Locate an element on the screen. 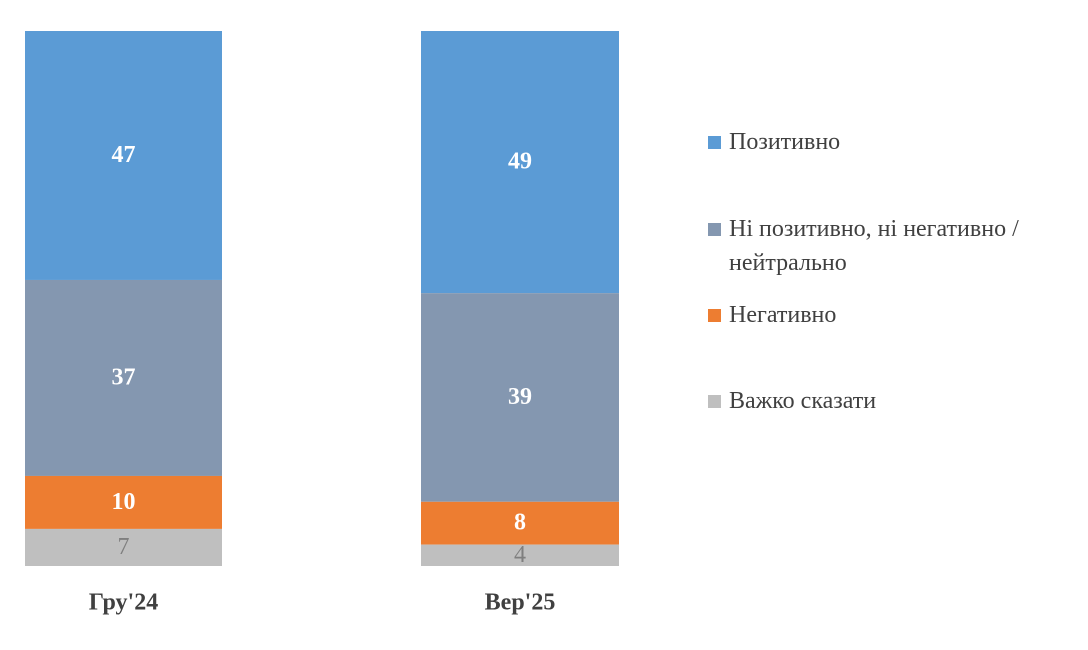 This screenshot has width=1088, height=650. value-label: 8 is located at coordinates (520, 523).